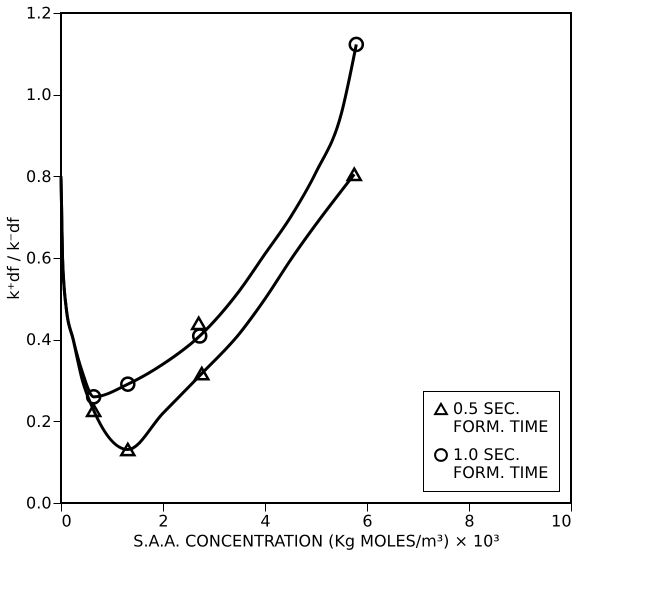 The height and width of the screenshot is (616, 652). I want to click on y-tick-label: 0.2, so click(39, 421).